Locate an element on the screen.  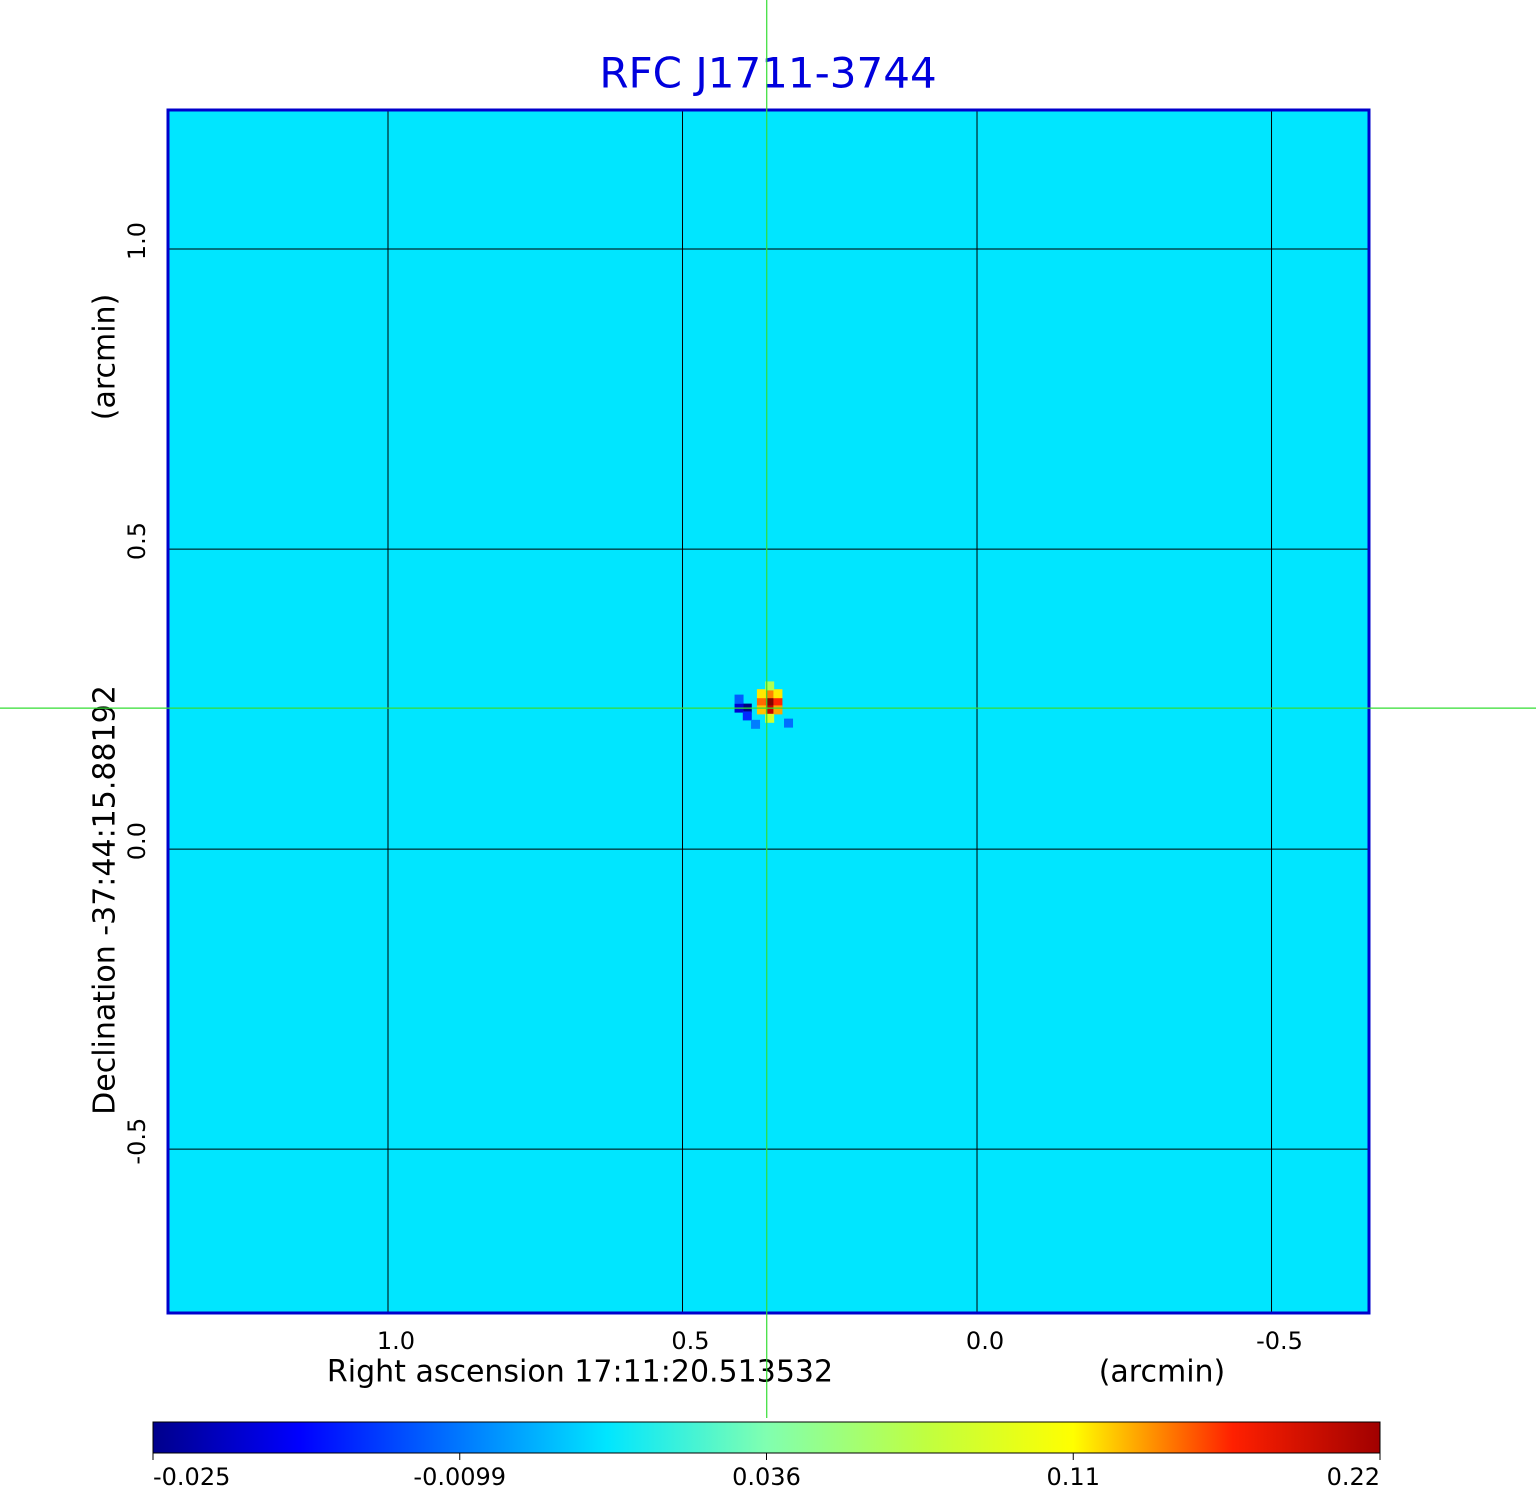
x-tick-label: -0.5 is located at coordinates (1279, 1341).